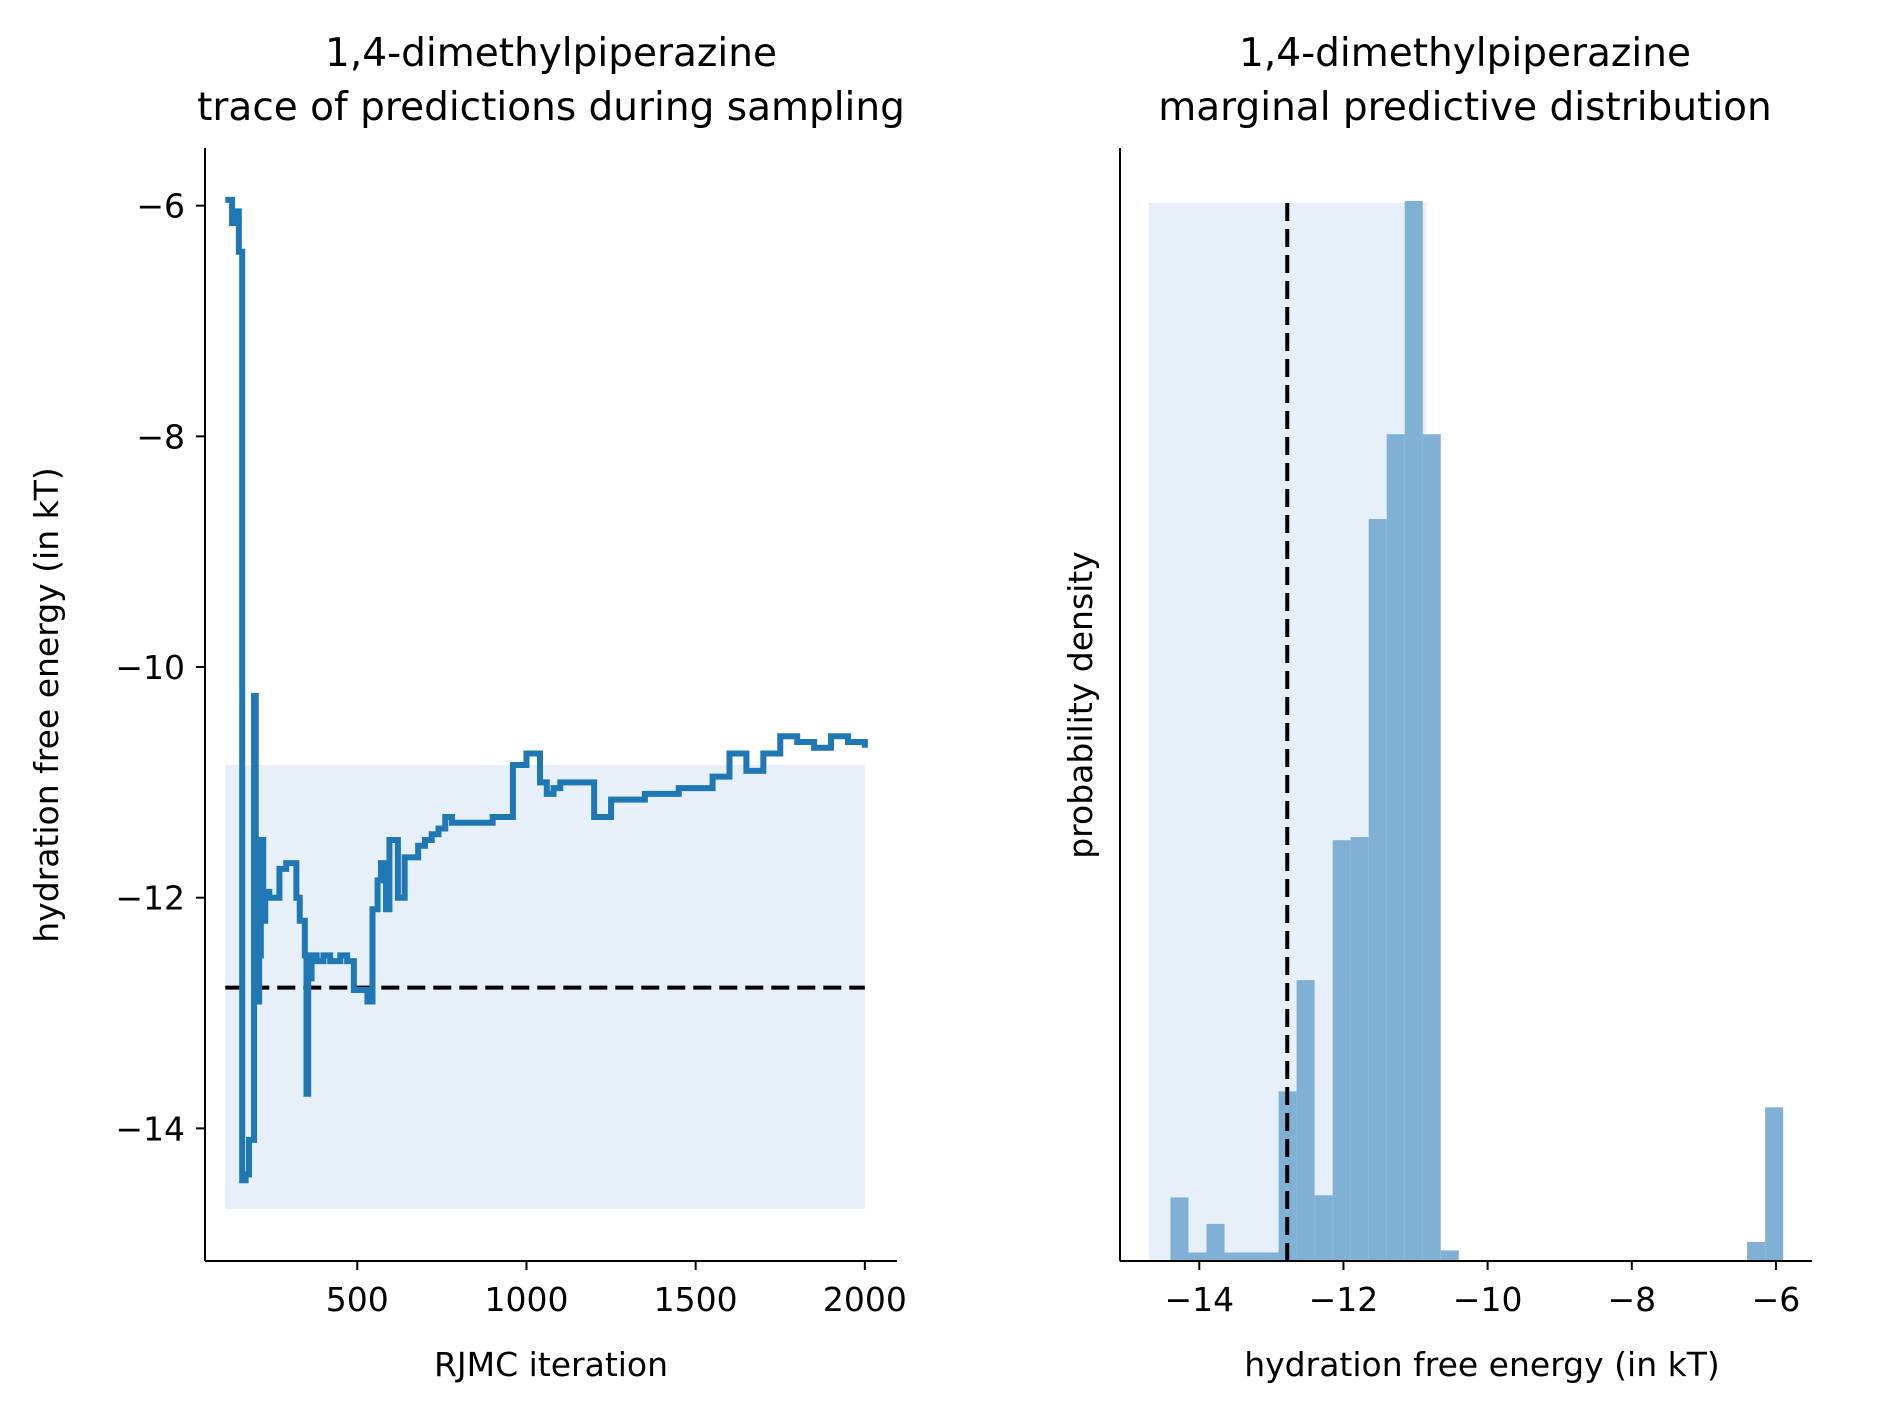  Describe the element at coordinates (46, 705) in the screenshot. I see `left-y-axis-label: hydration free energy (in kT)` at that location.